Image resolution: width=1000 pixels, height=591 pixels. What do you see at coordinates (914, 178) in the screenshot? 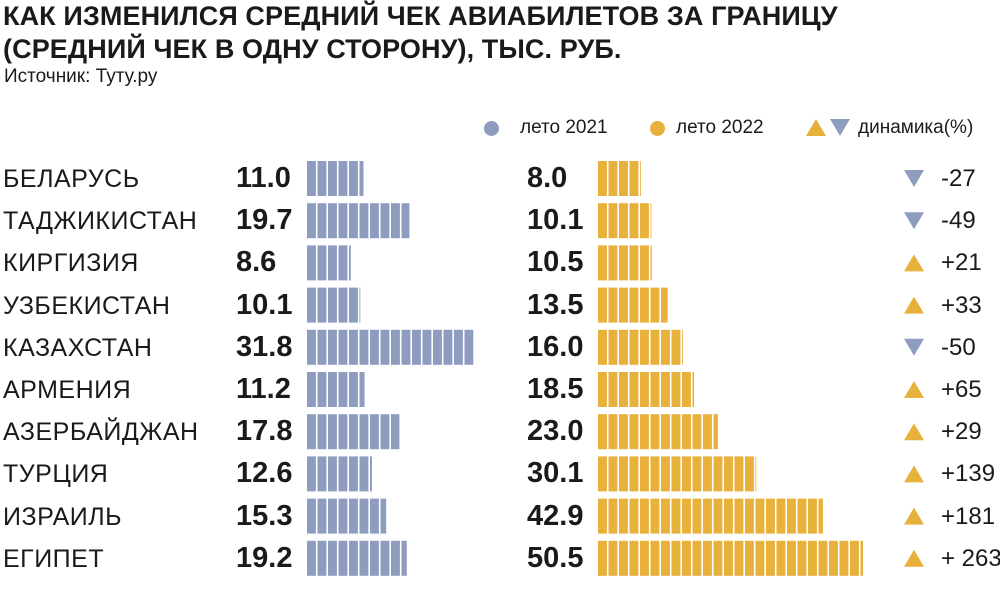
I see `dynamics-down-icon` at bounding box center [914, 178].